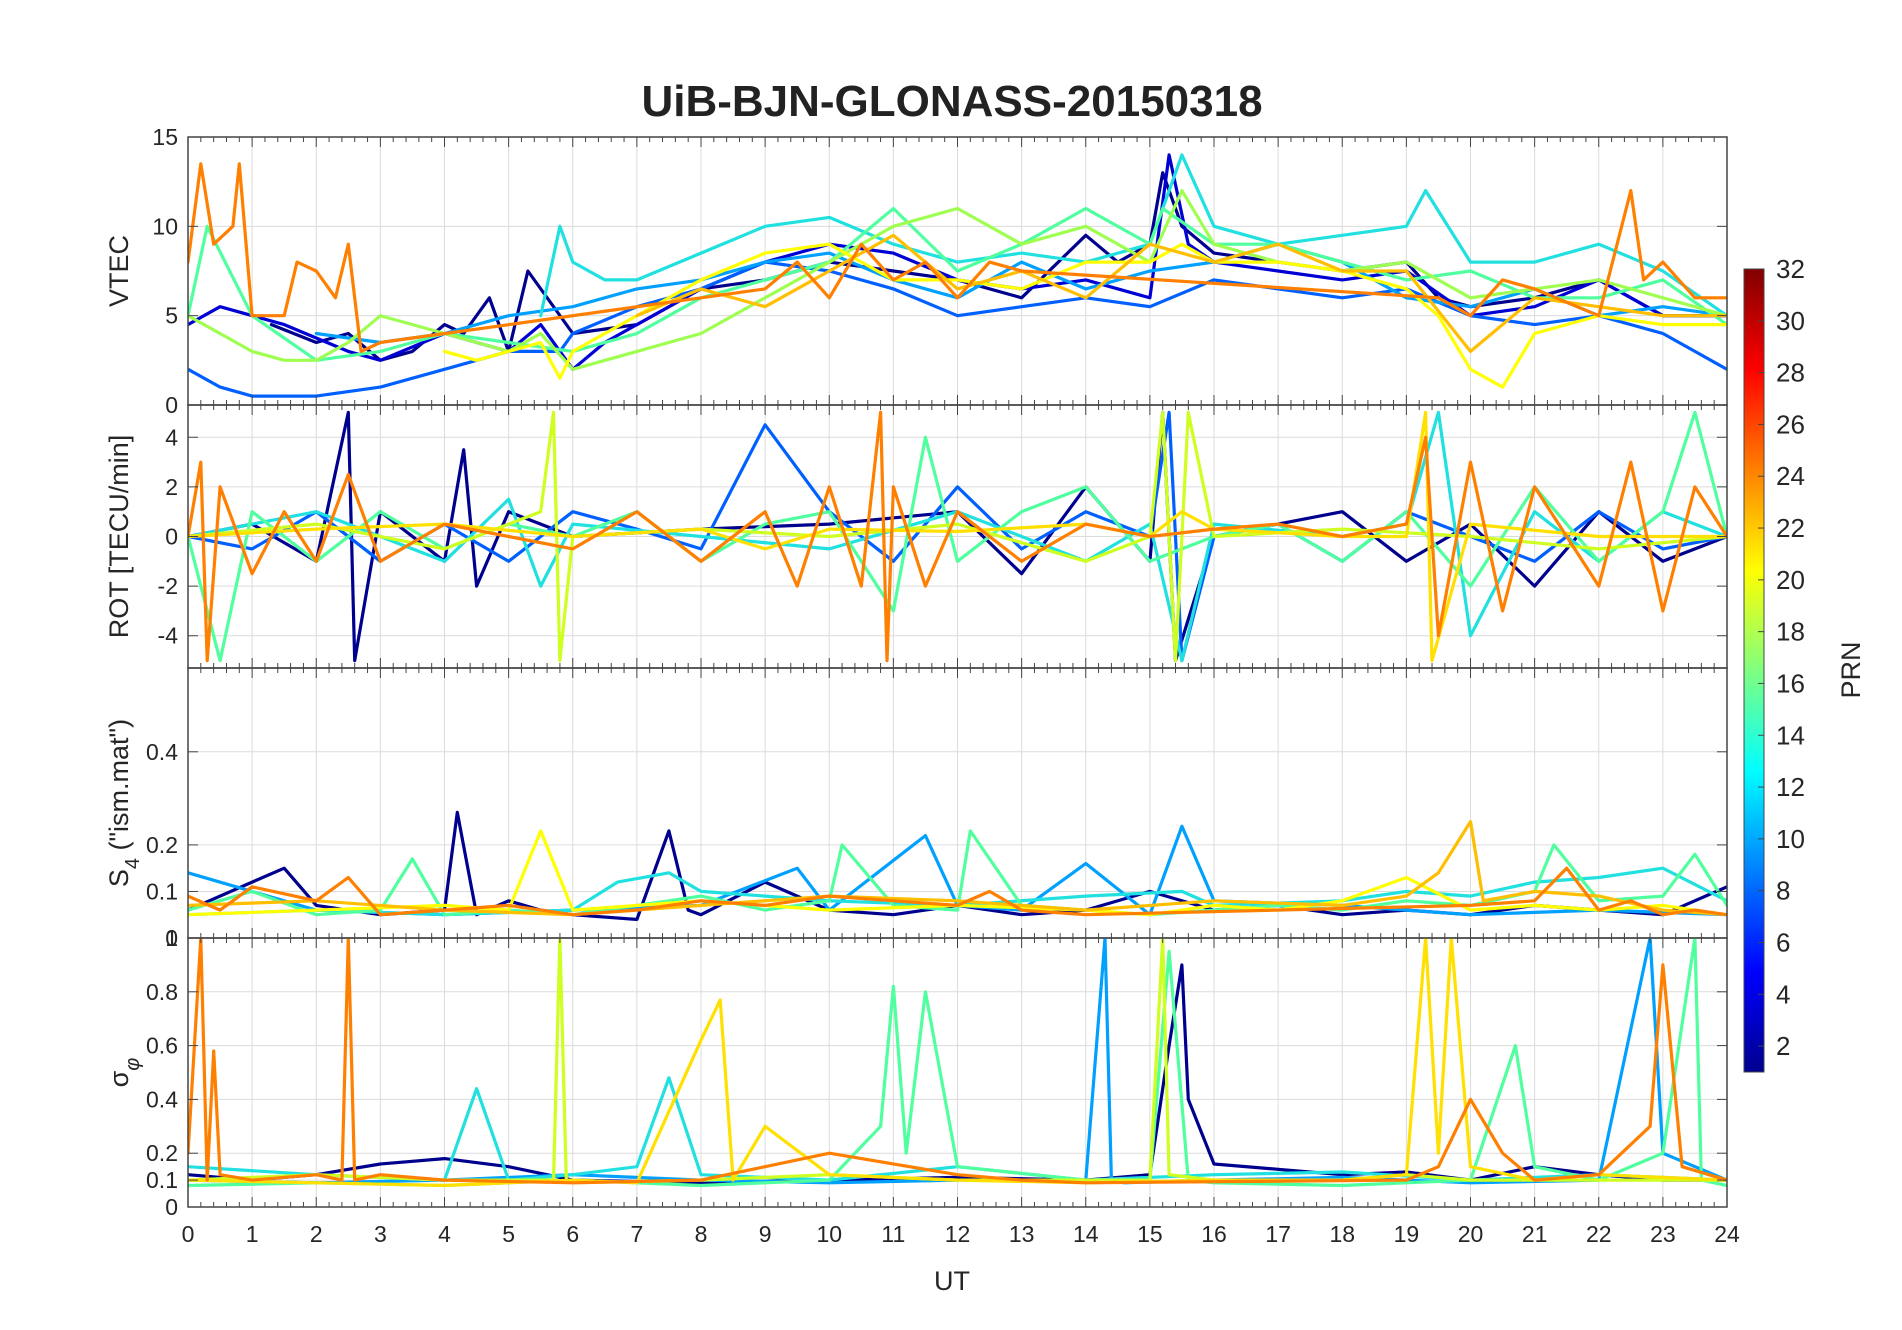  Describe the element at coordinates (168, 636) in the screenshot. I see `y-tick-label-rot: -4` at that location.